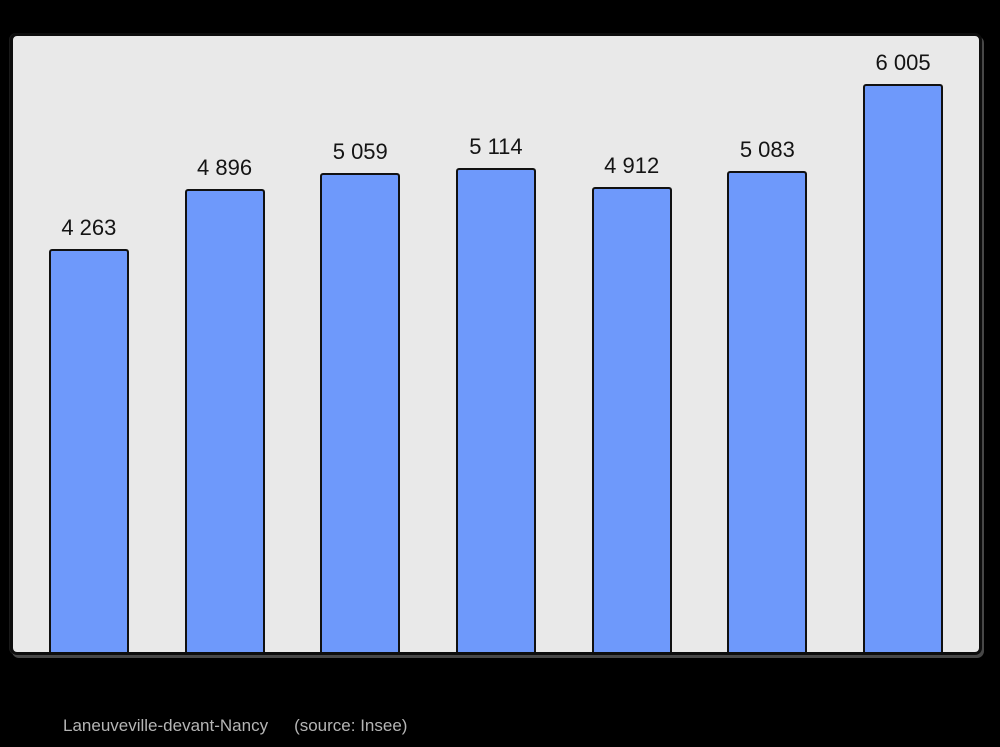 This screenshot has height=747, width=1000. I want to click on bar-column: 4 896, so click(224, 403).